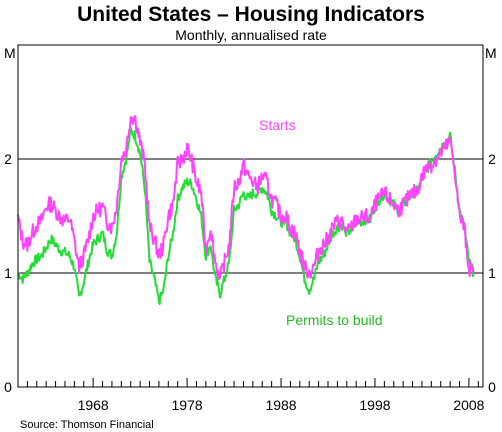  What do you see at coordinates (280, 405) in the screenshot?
I see `x-tick-label-1988: 1988` at bounding box center [280, 405].